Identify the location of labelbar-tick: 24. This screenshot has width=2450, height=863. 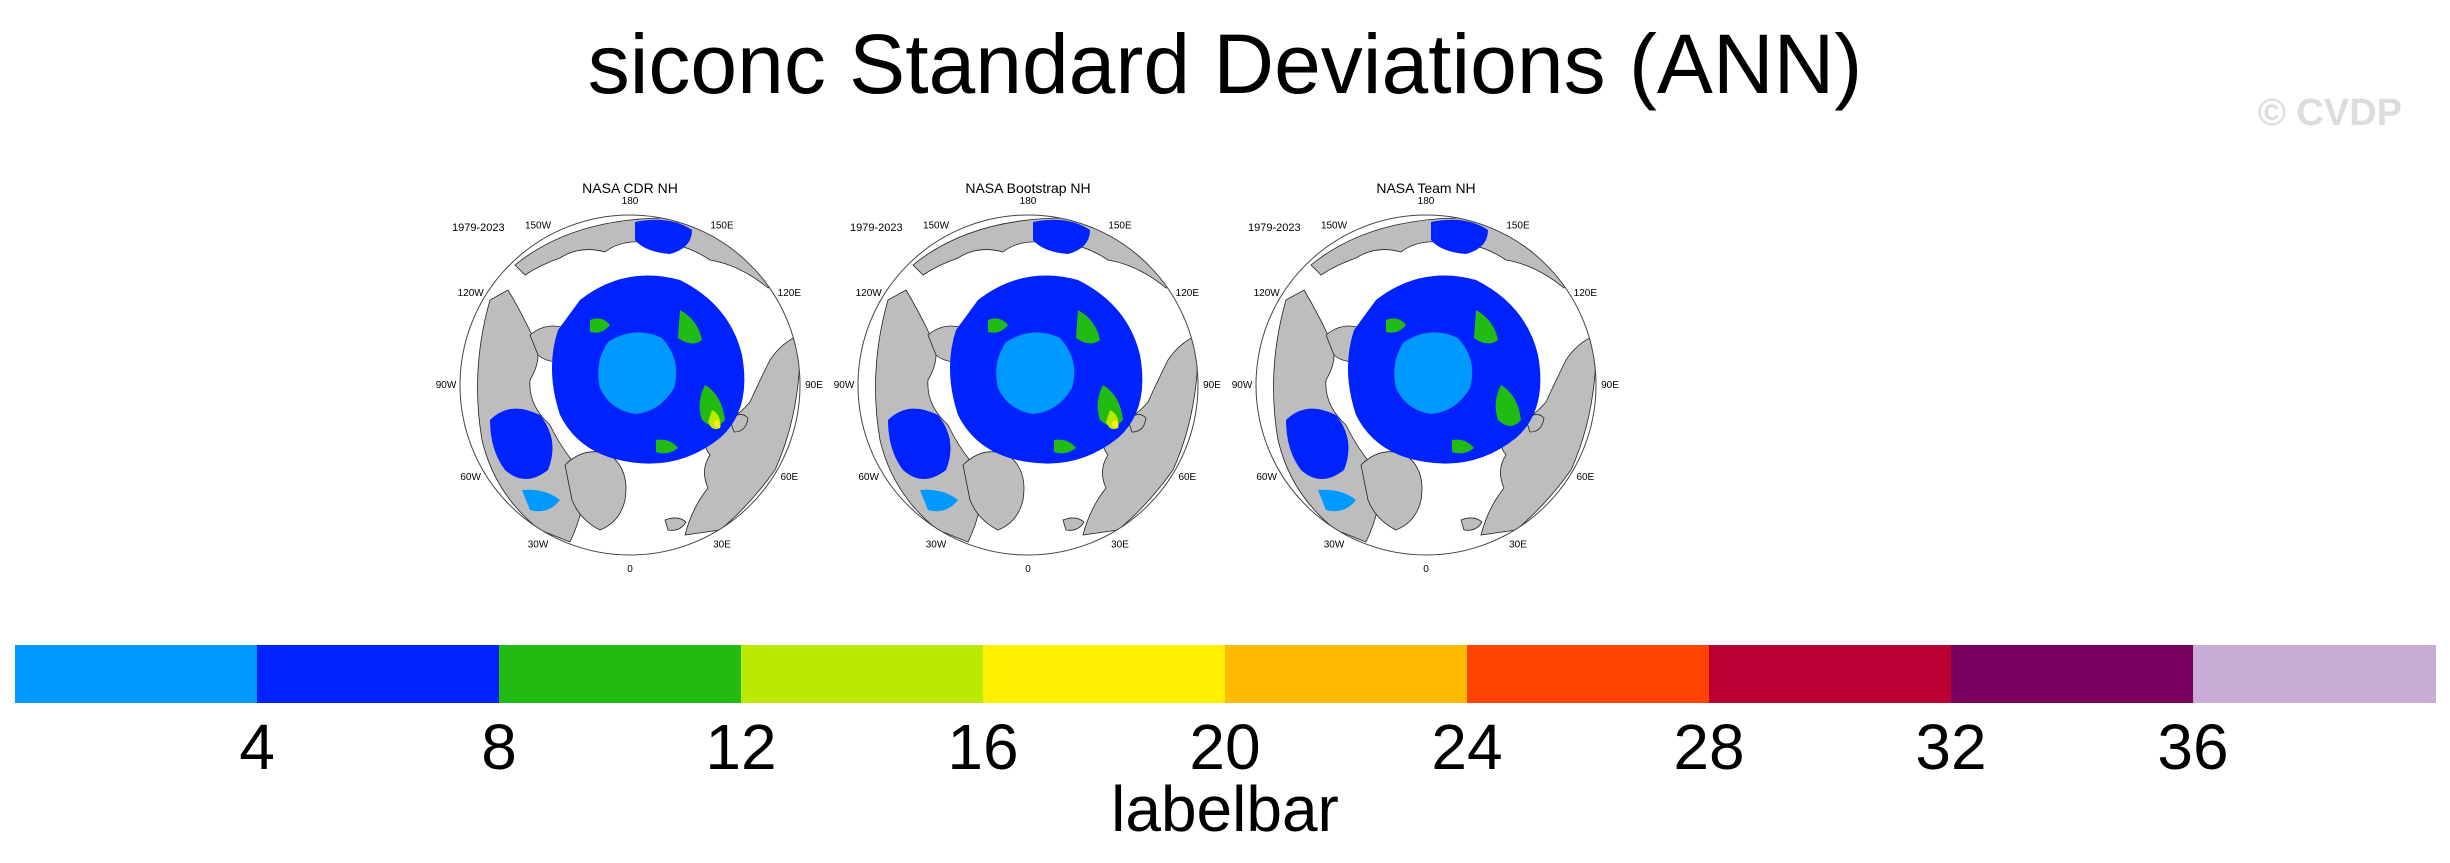
(1467, 747).